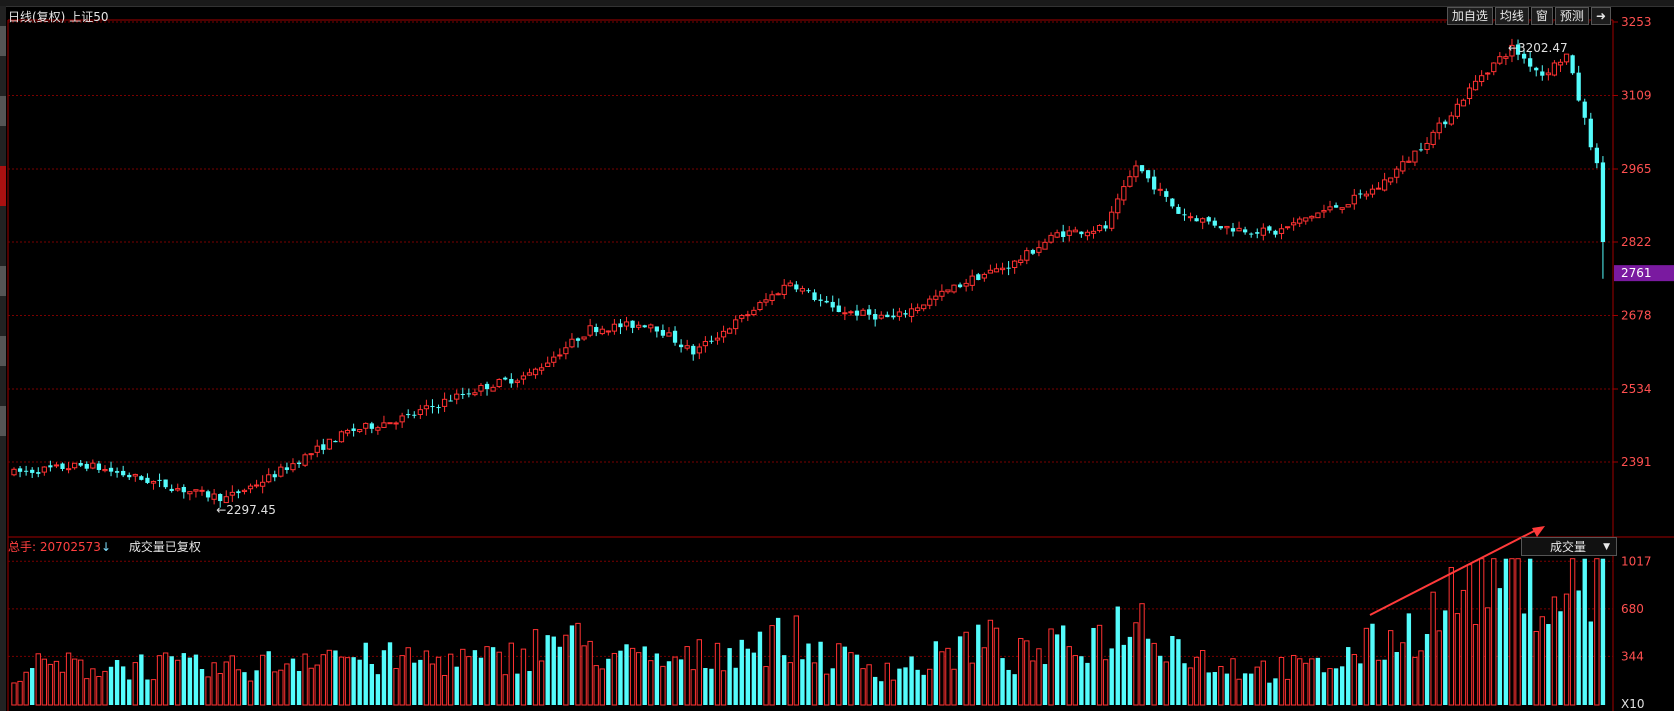 This screenshot has height=711, width=1674. I want to click on add-watchlist-button: 加自选, so click(1469, 16).